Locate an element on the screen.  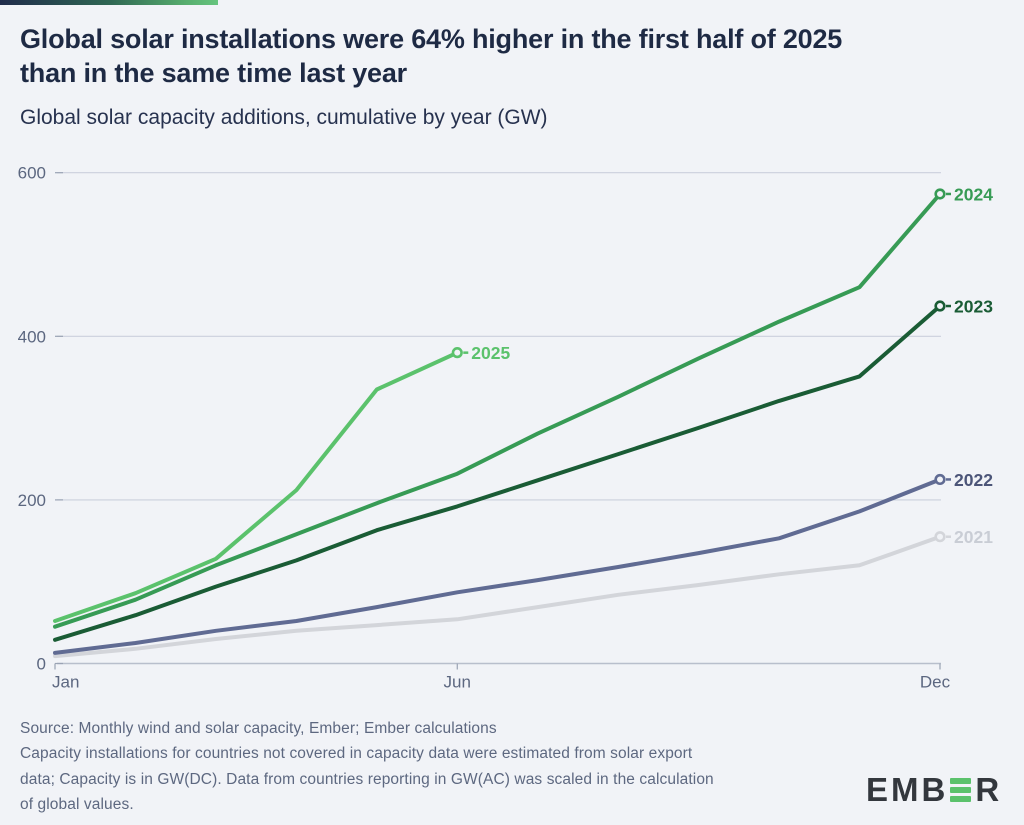
series-label-2025: 2025 is located at coordinates (490, 353).